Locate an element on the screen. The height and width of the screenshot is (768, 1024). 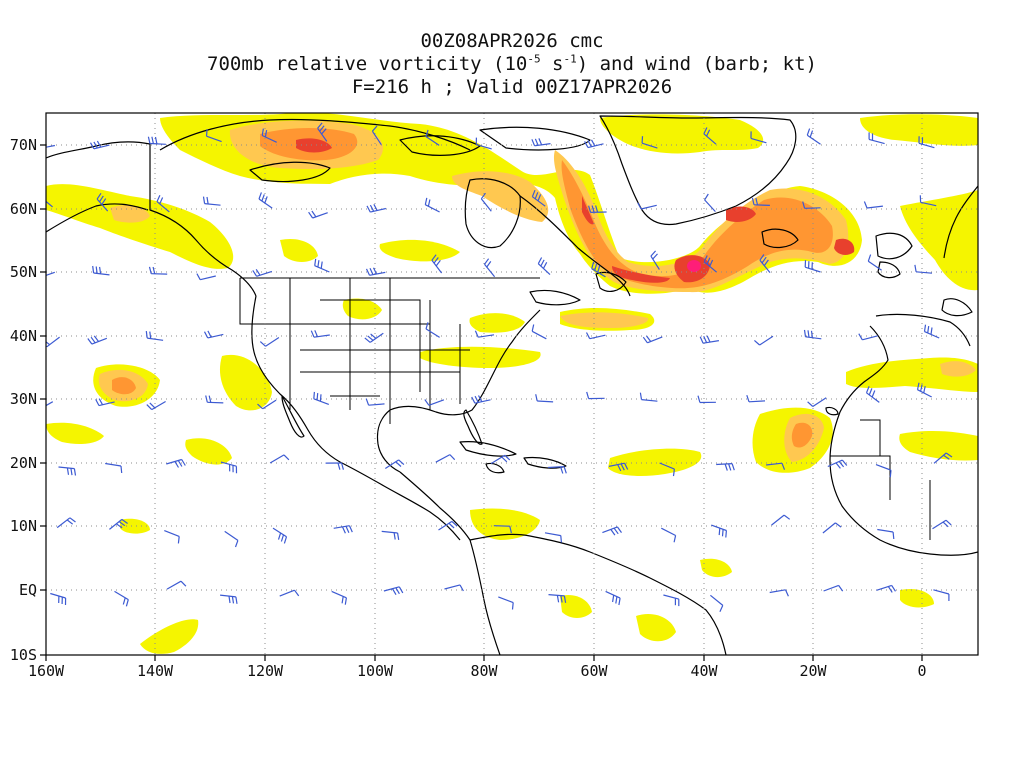
title-exponent-1: -5 is located at coordinates (534, 59).